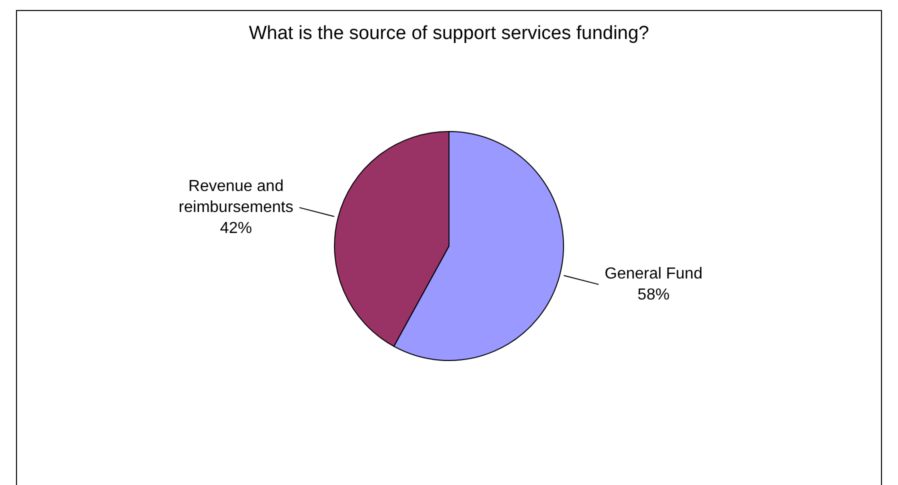 The image size is (898, 485). I want to click on data-label: 58%, so click(654, 295).